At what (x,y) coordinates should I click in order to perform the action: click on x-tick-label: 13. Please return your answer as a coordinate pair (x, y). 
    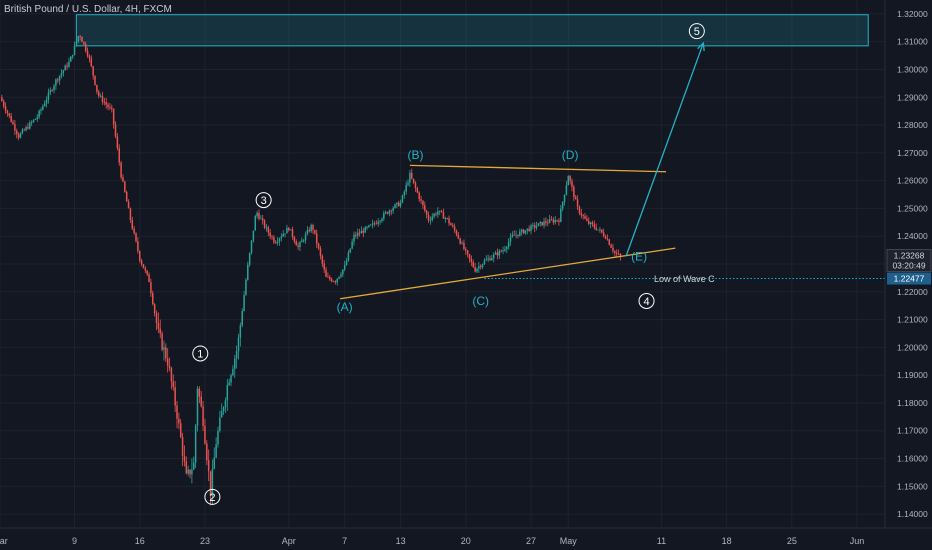
    Looking at the image, I should click on (401, 541).